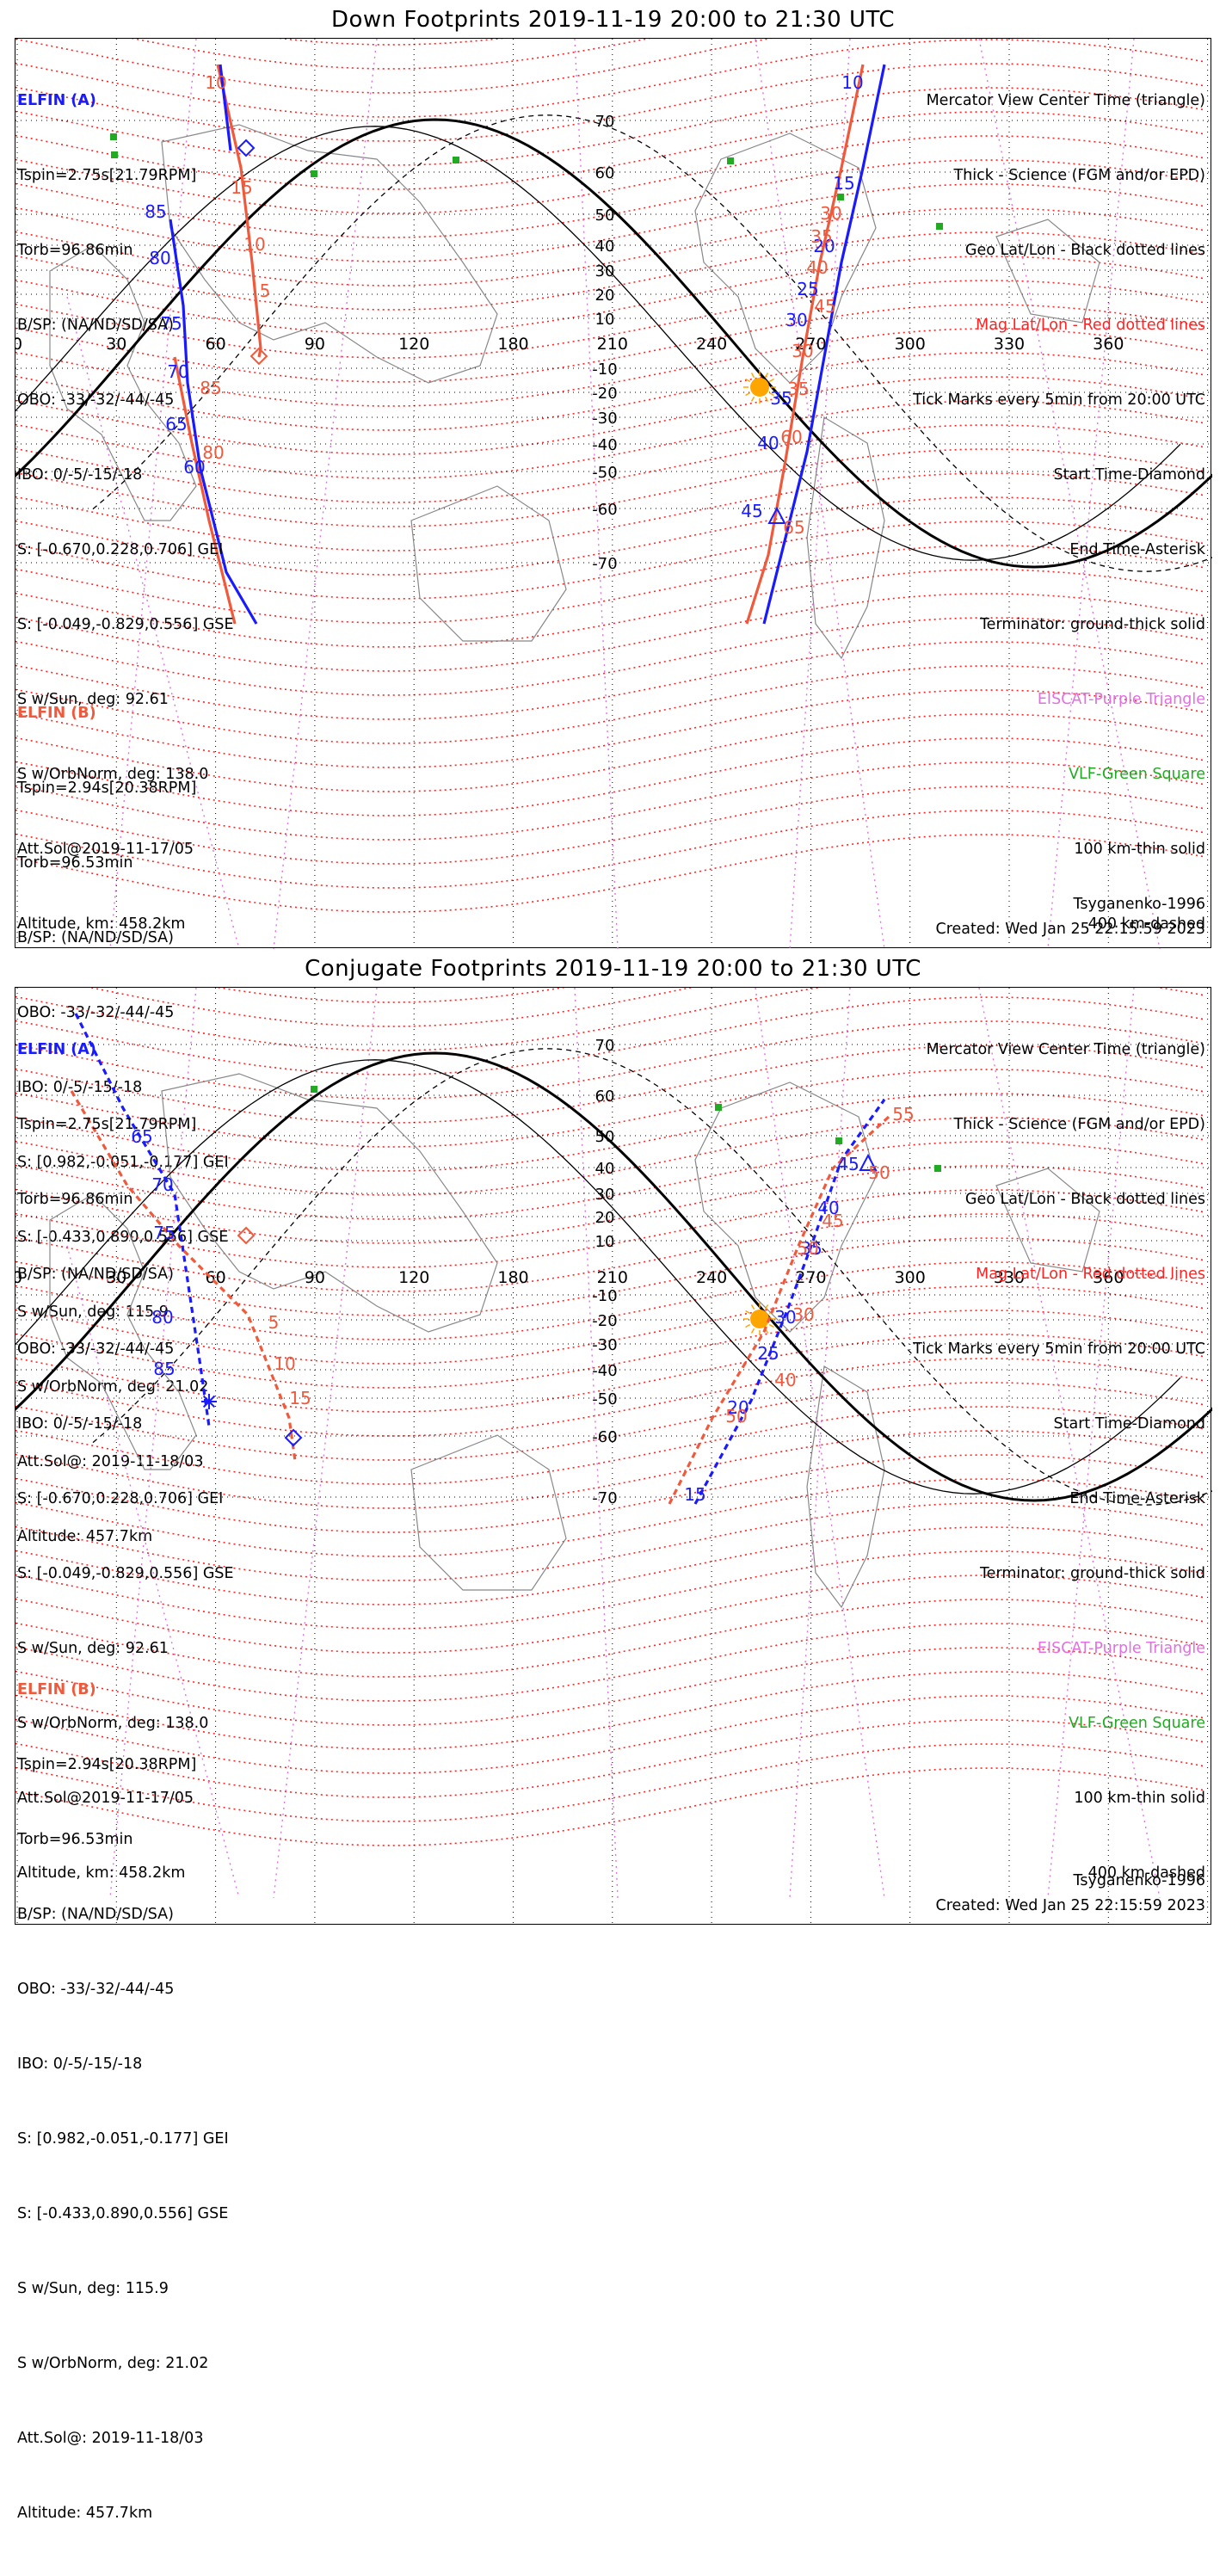 This screenshot has height=2576, width=1226. What do you see at coordinates (18, 1277) in the screenshot?
I see `lon-tick-label: 0` at bounding box center [18, 1277].